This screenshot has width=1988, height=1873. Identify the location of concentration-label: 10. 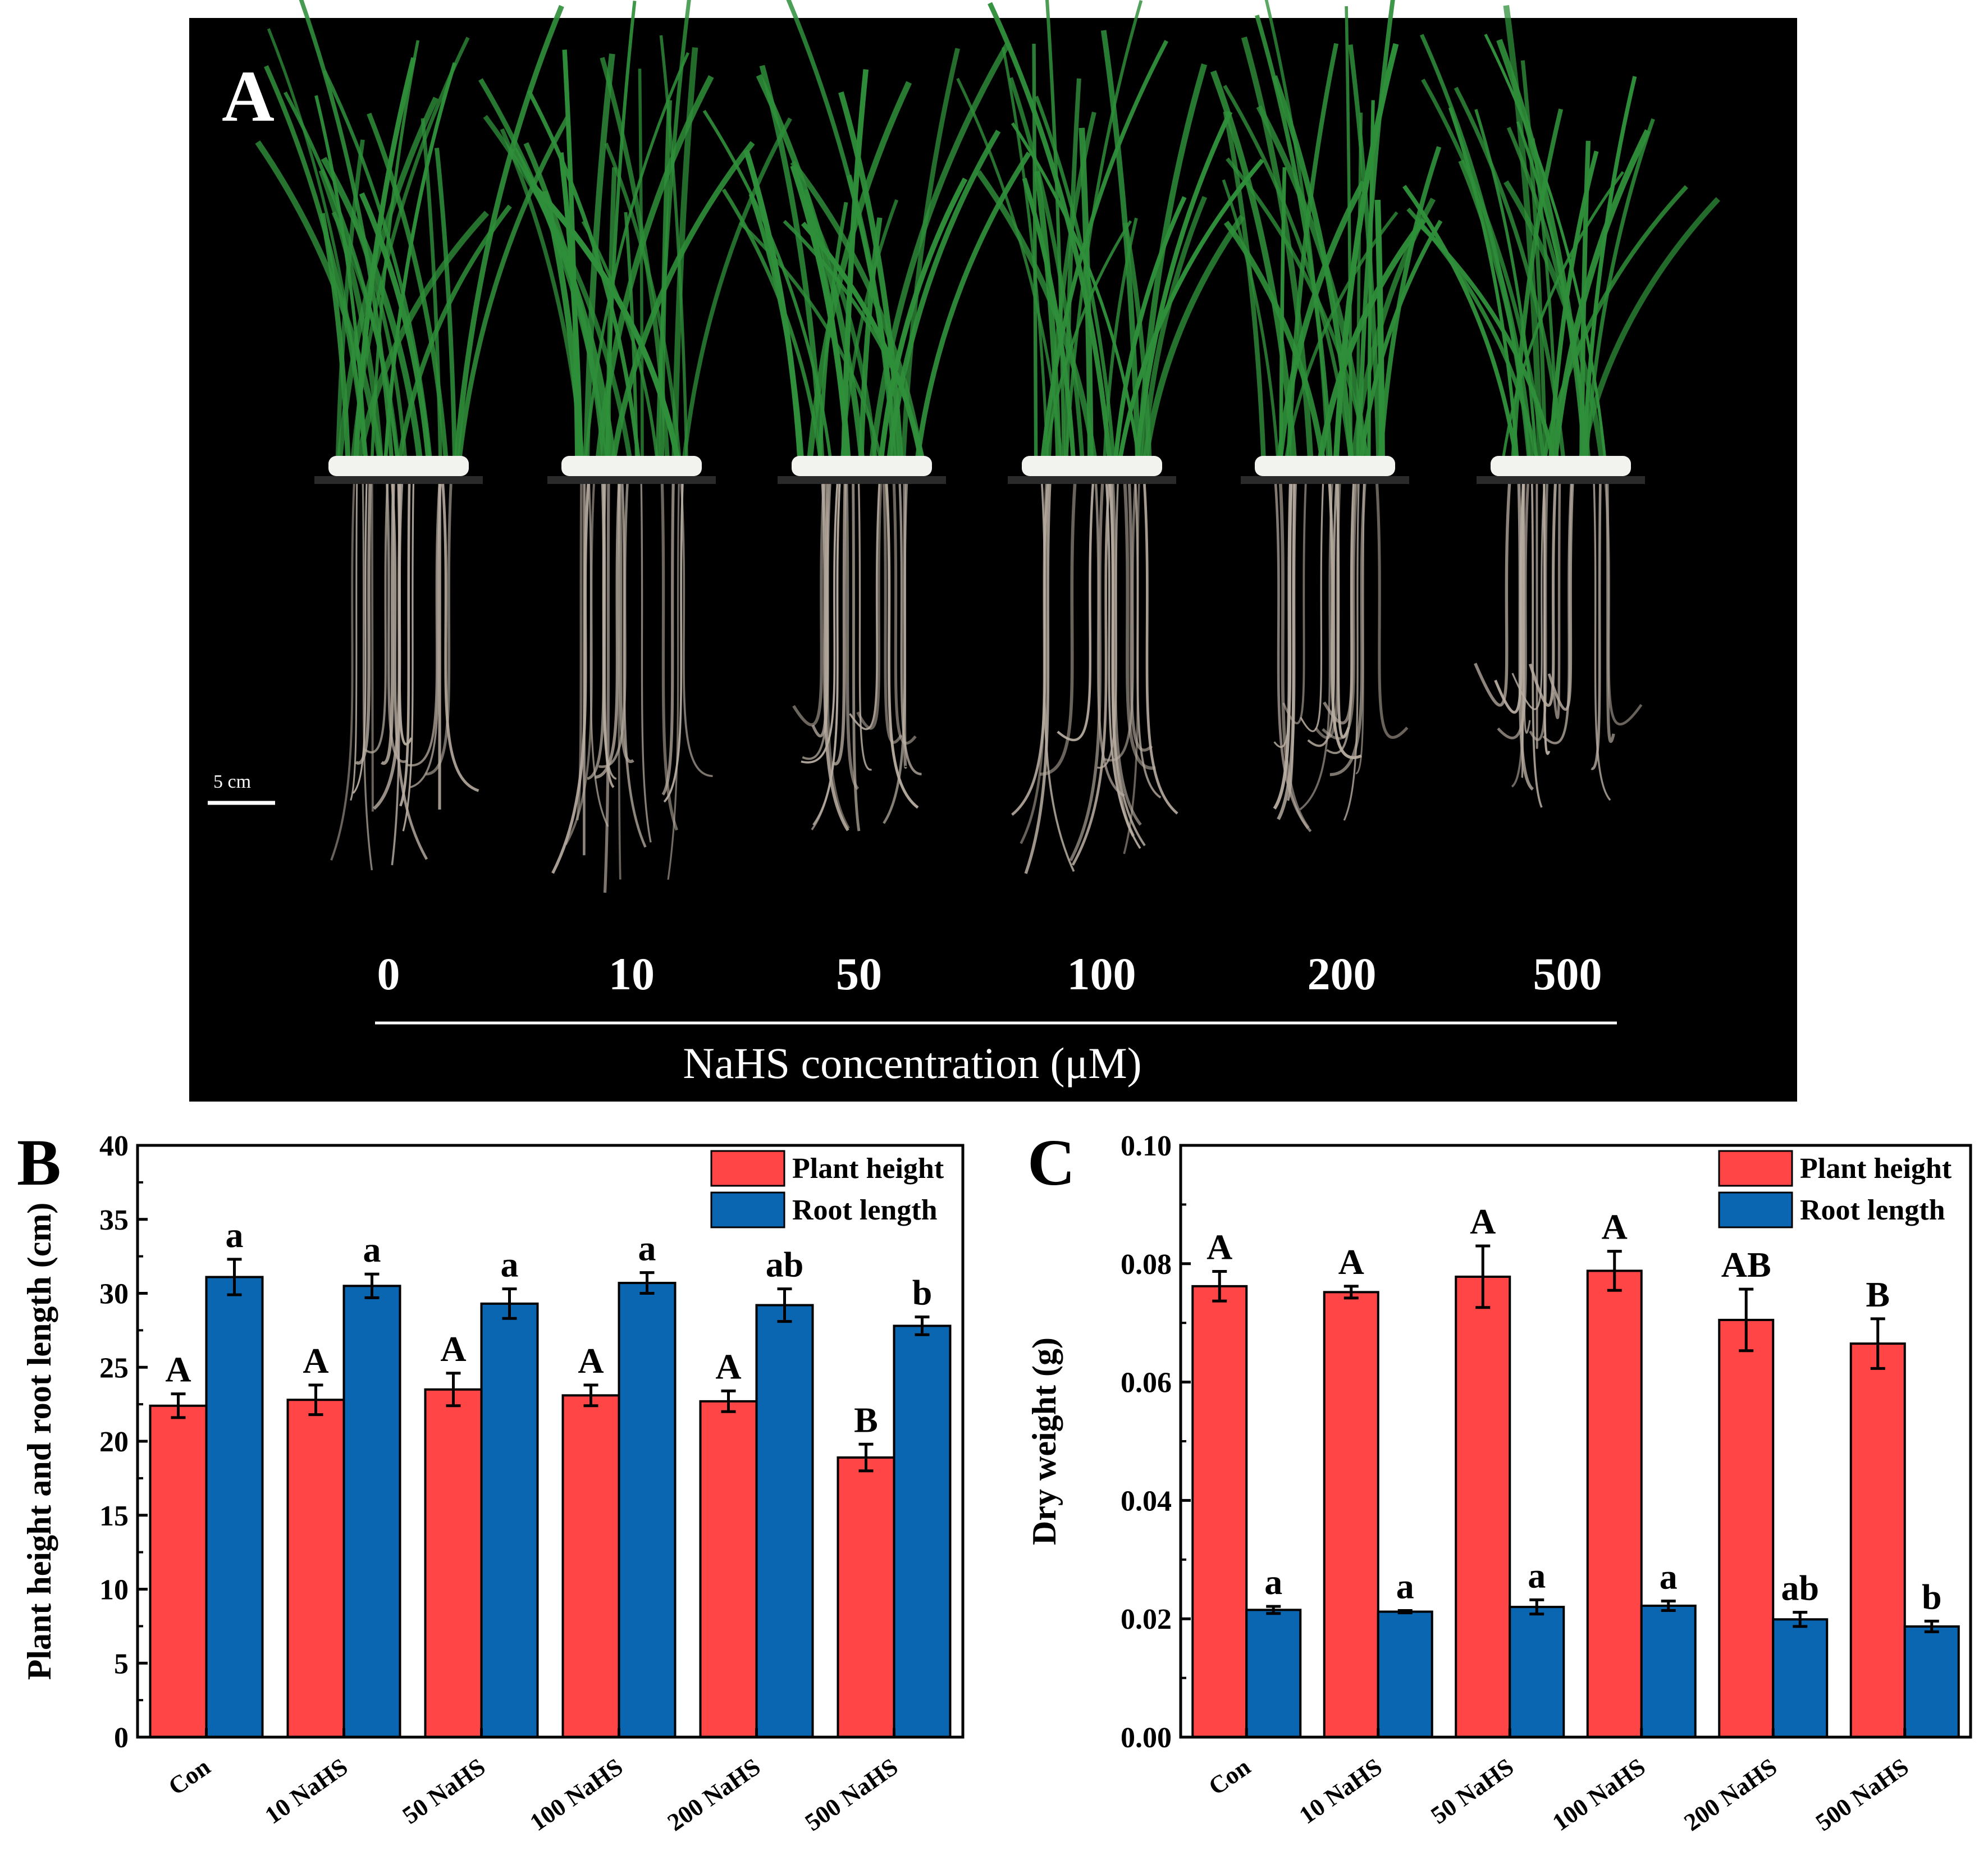
(632, 973).